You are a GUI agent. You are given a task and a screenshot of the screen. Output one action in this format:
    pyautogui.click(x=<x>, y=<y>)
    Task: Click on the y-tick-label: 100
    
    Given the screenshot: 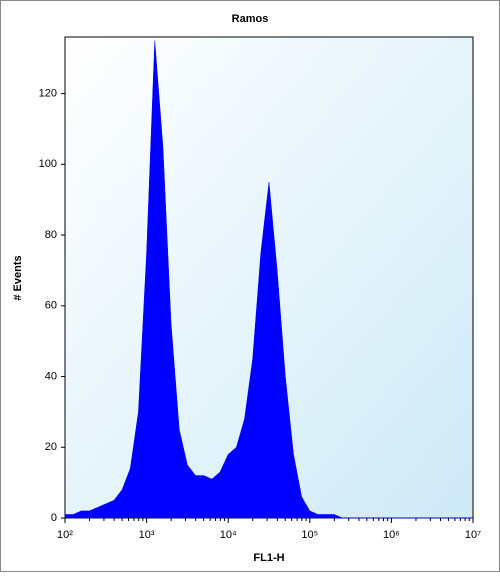 What is the action you would take?
    pyautogui.click(x=48, y=164)
    